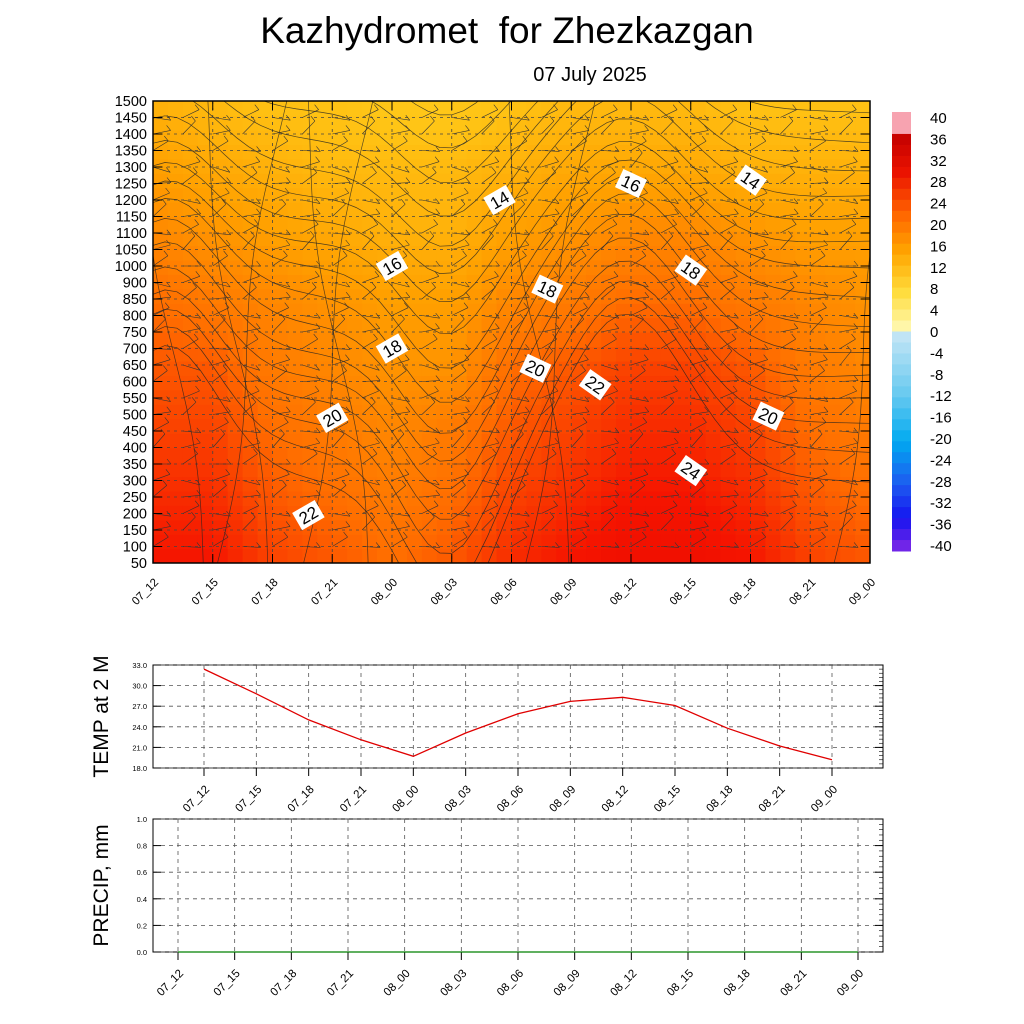  I want to click on colorbar-segment, so click(901, 469).